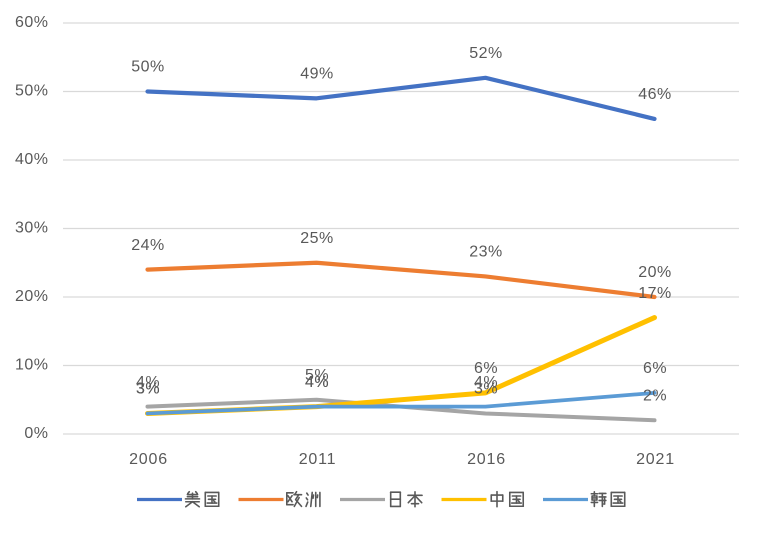 This screenshot has height=535, width=761. I want to click on svg-text: 52%, so click(486, 53).